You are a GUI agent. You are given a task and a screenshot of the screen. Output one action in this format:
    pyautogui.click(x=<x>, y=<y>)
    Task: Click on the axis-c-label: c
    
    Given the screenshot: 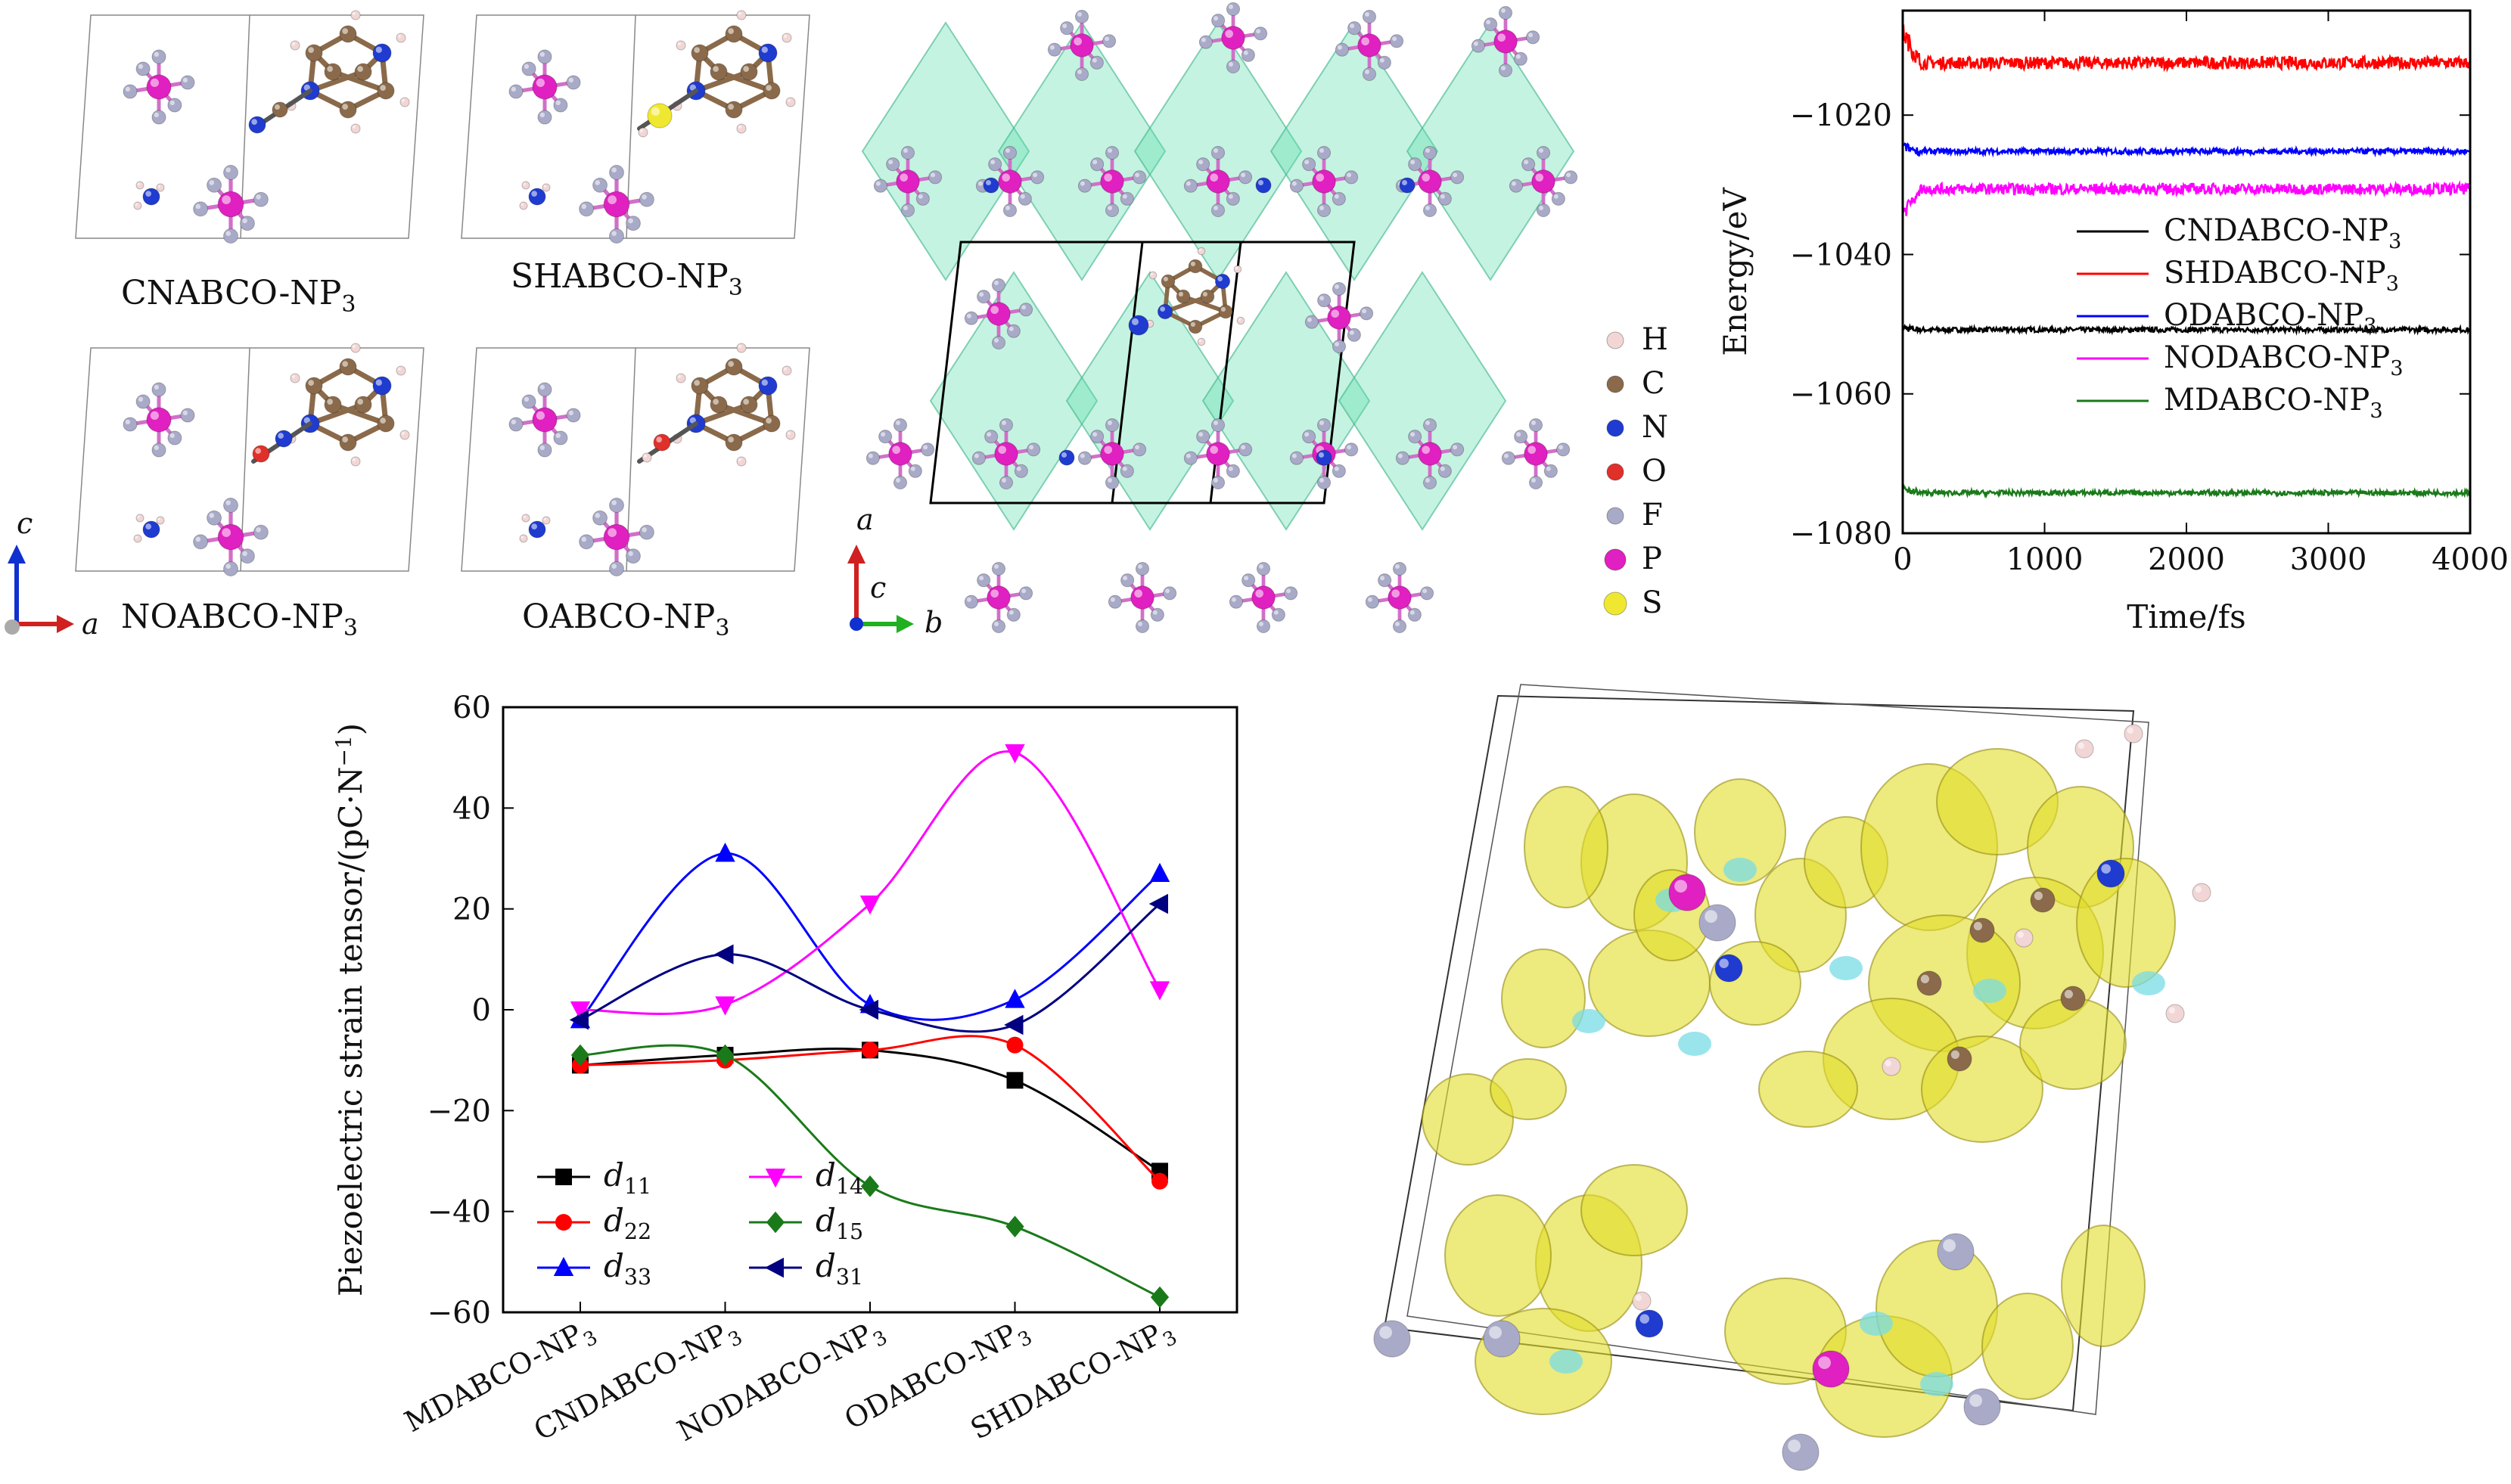 What is the action you would take?
    pyautogui.click(x=878, y=587)
    